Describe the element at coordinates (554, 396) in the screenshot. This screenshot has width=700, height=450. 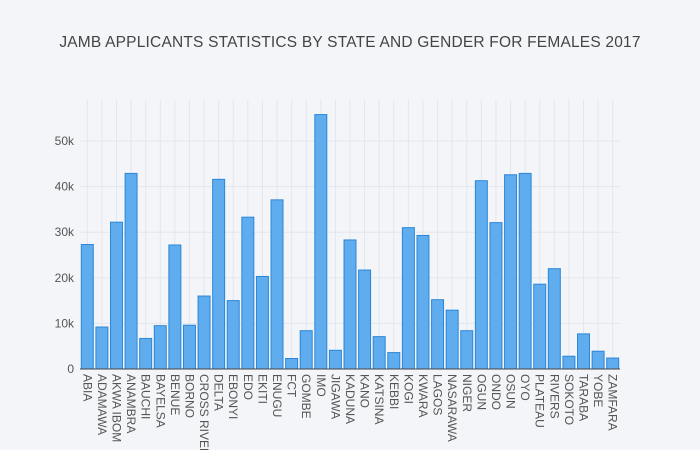
I see `x-tick-label: RIVERS` at that location.